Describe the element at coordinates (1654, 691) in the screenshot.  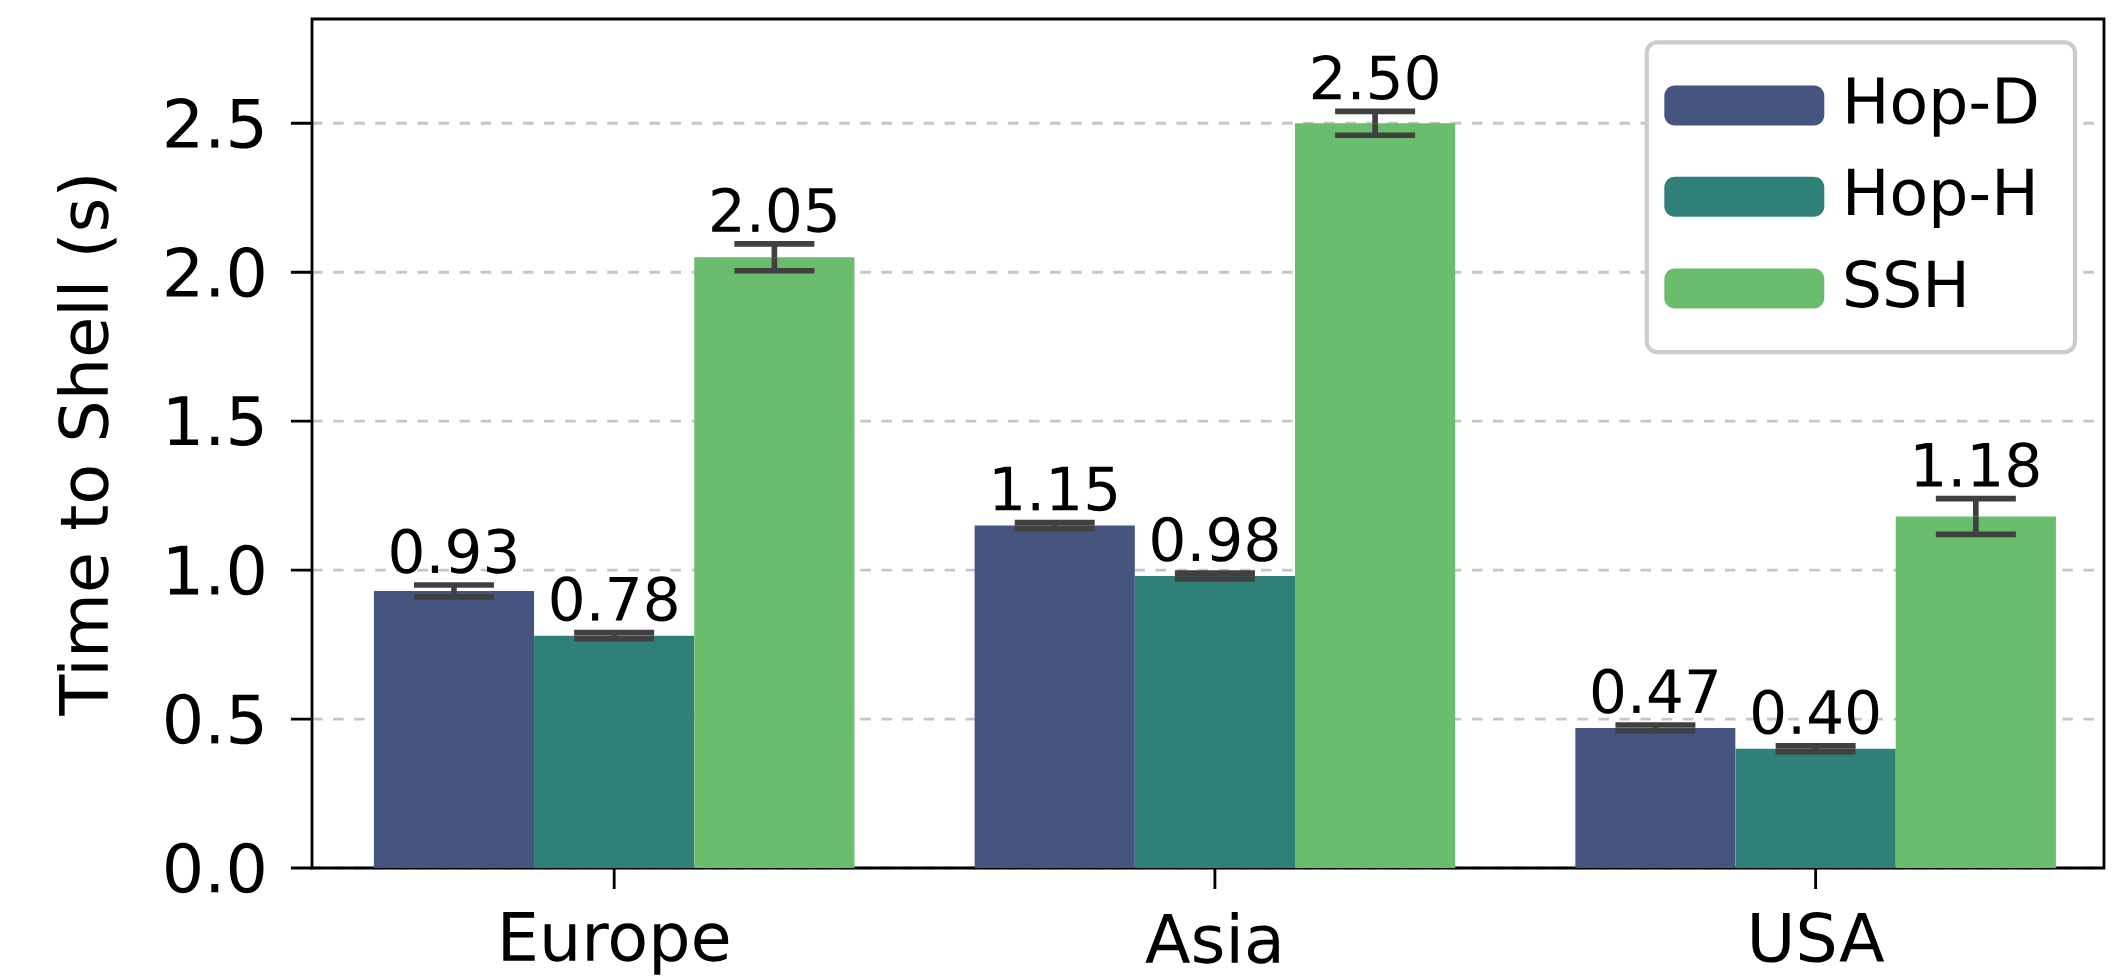
I see `data-label: 0.47` at that location.